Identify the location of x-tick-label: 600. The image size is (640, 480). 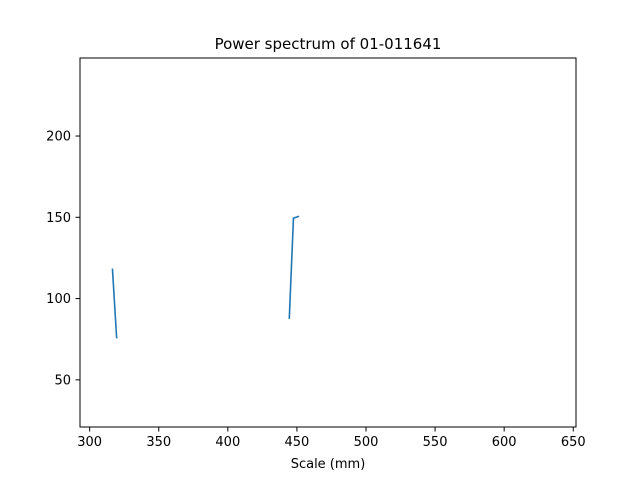
(504, 442).